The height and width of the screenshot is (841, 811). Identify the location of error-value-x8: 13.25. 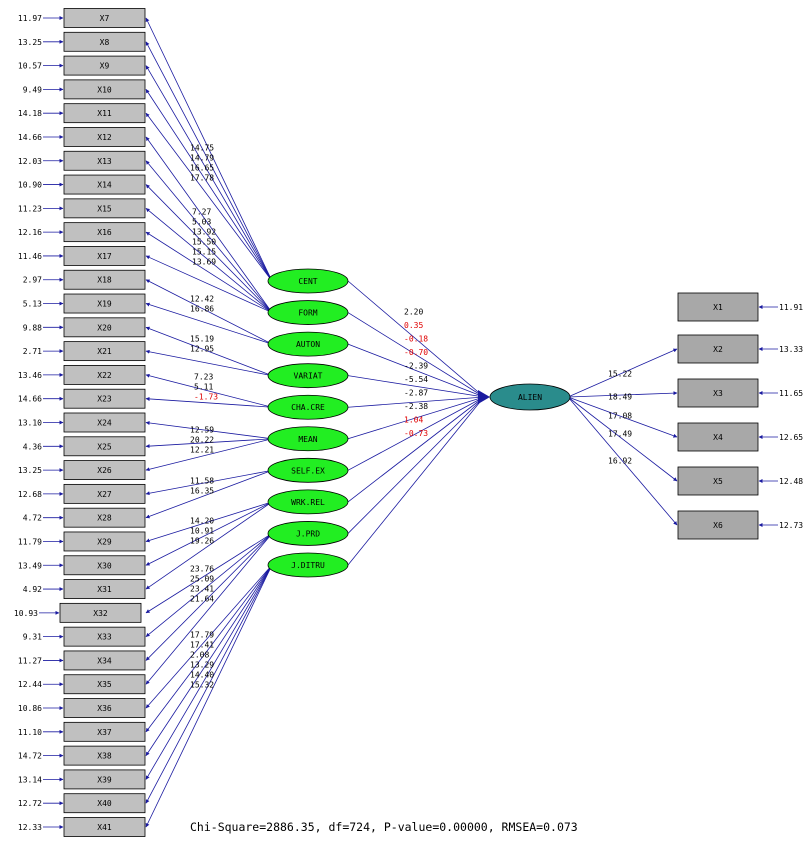
(30, 42).